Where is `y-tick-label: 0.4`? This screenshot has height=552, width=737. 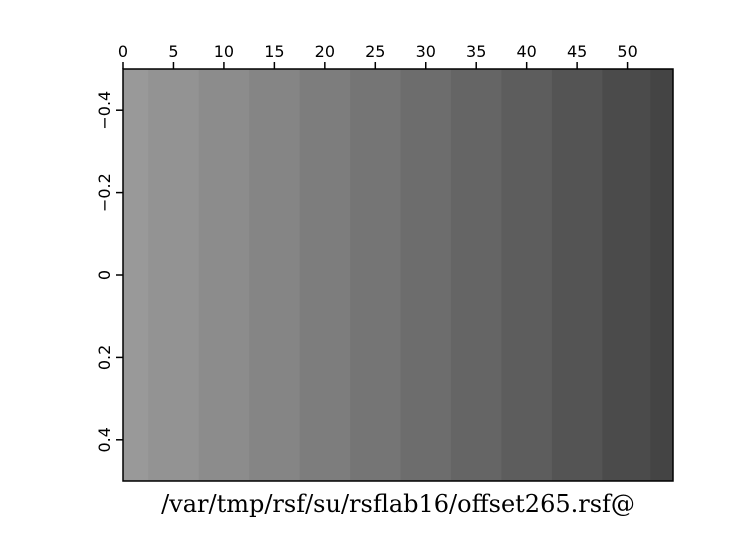 y-tick-label: 0.4 is located at coordinates (104, 439).